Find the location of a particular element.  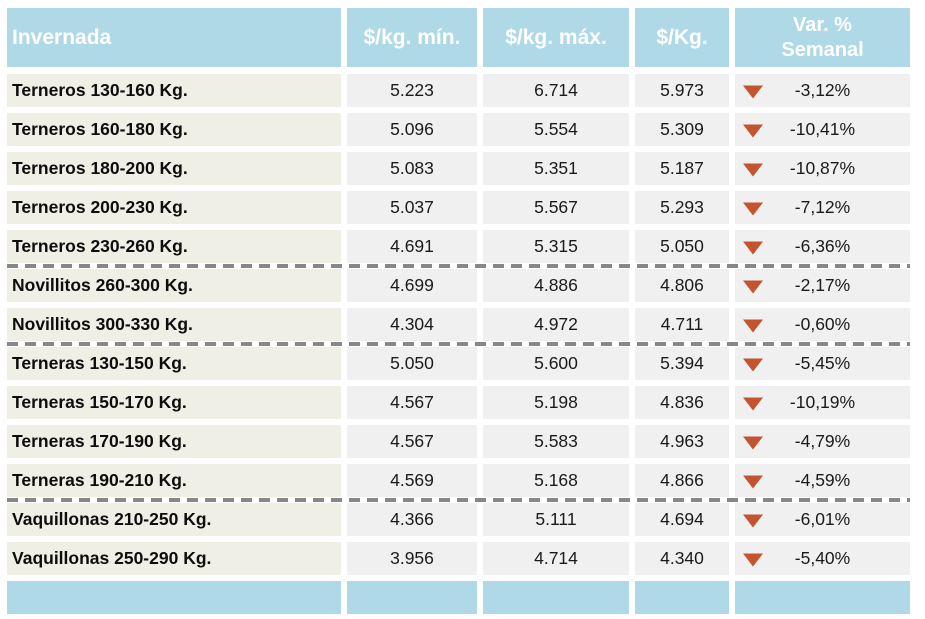

row-variation-value: -6,01% is located at coordinates (822, 519).